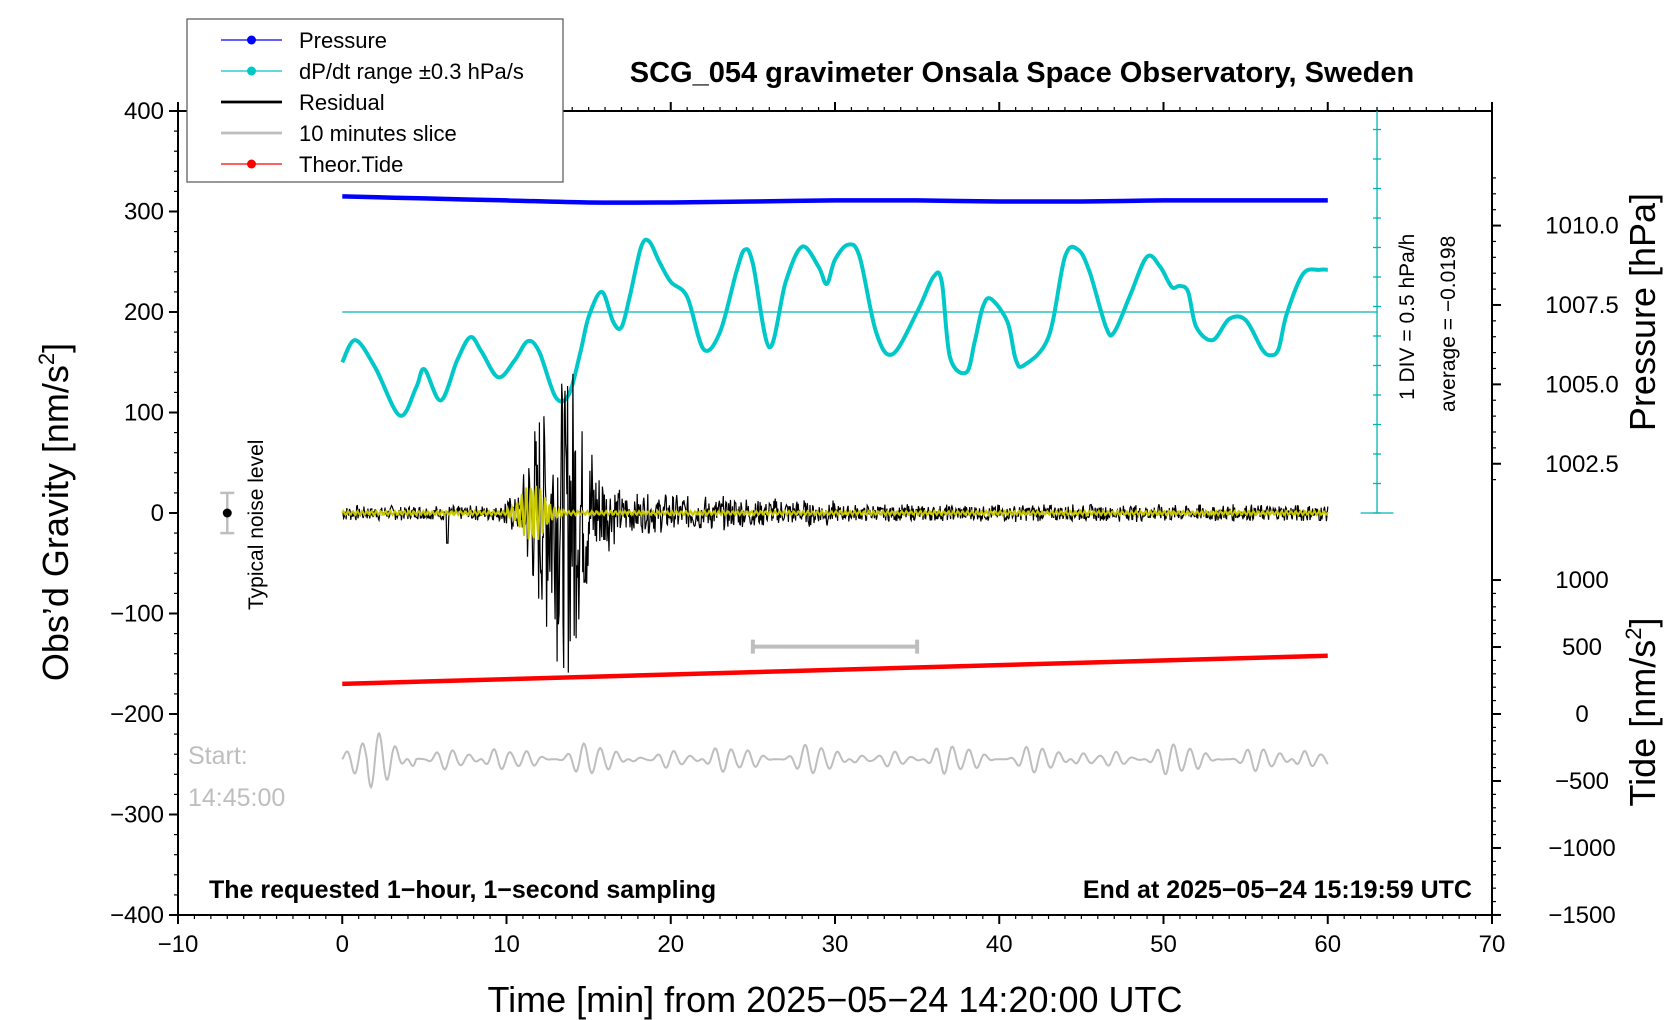 Image resolution: width=1676 pixels, height=1020 pixels. I want to click on x-axis-title: Time [min] from 2025−05−24 14:20:00 UTC, so click(834, 999).